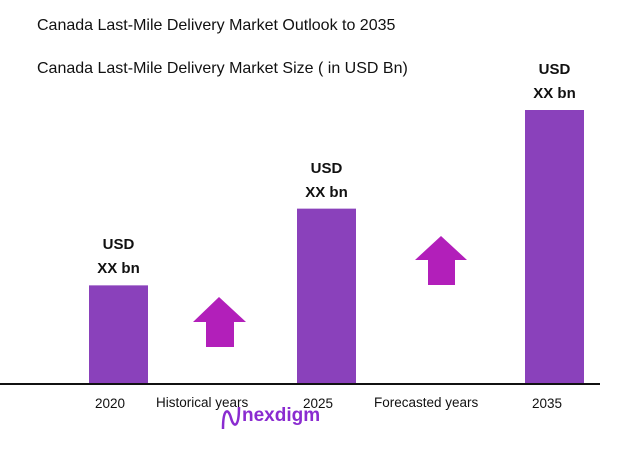 This screenshot has width=623, height=458. I want to click on bar-2020, so click(118, 334).